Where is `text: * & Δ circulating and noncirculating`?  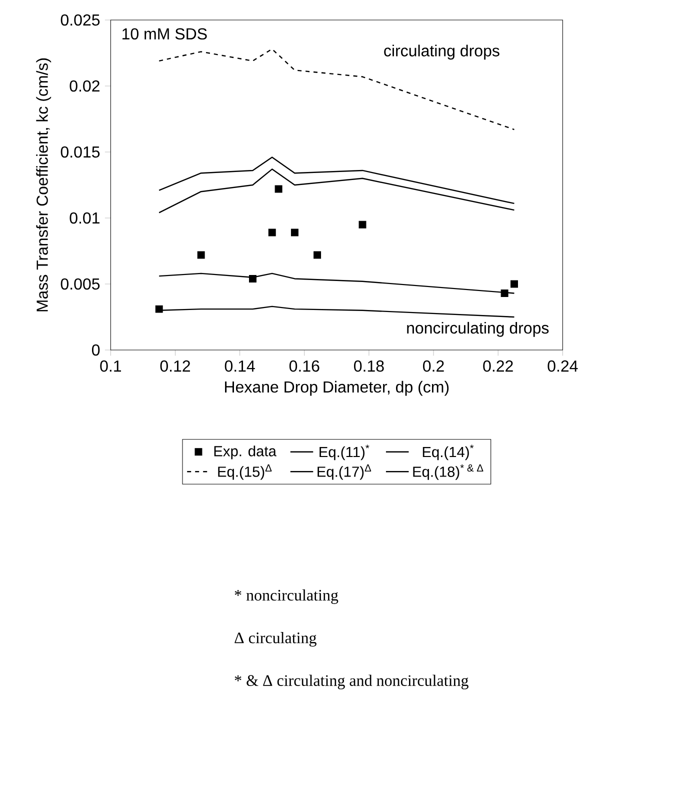
text: * & Δ circulating and noncirculating is located at coordinates (351, 682).